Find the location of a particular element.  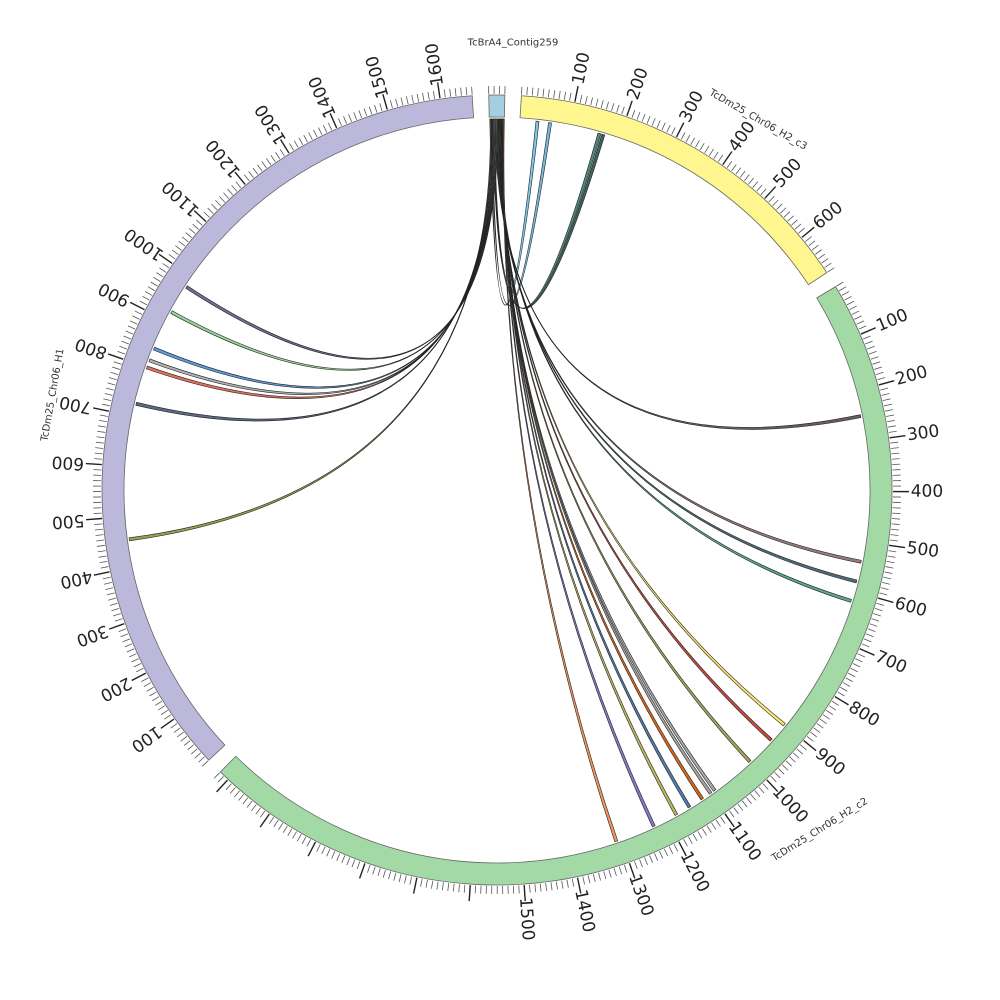

tick-label: 1400 is located at coordinates (584, 911).